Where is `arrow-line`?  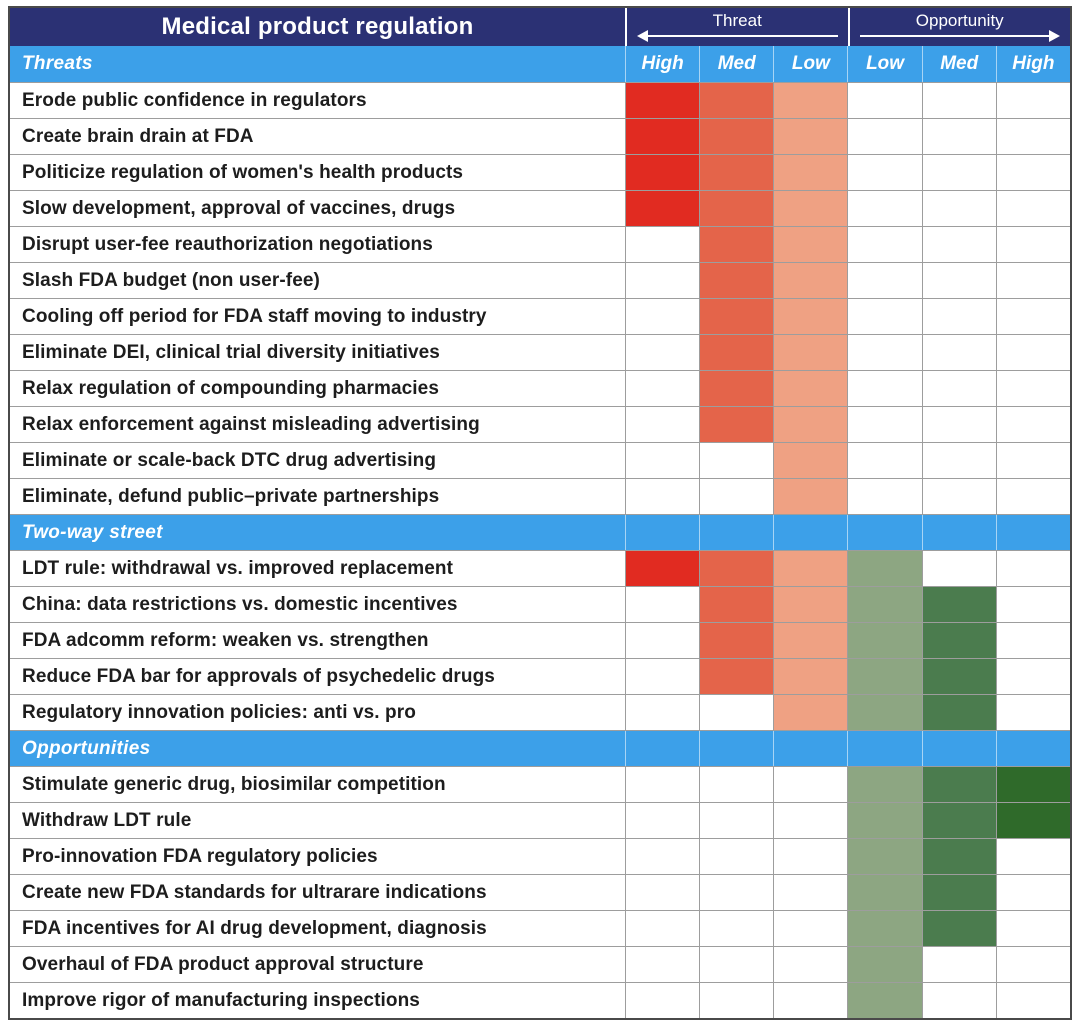
arrow-line is located at coordinates (743, 35).